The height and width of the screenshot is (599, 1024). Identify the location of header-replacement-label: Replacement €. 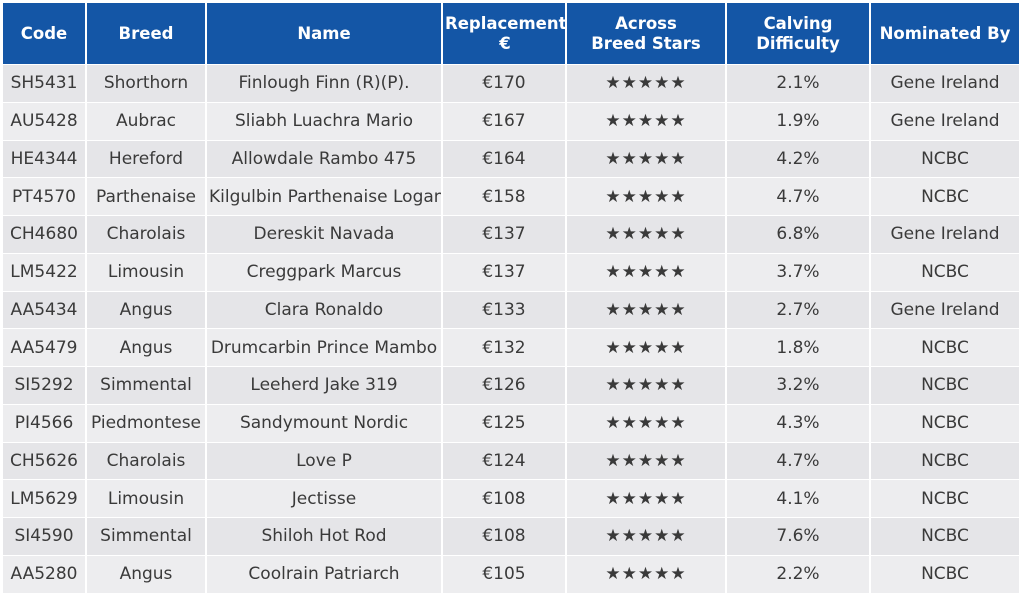
(506, 33).